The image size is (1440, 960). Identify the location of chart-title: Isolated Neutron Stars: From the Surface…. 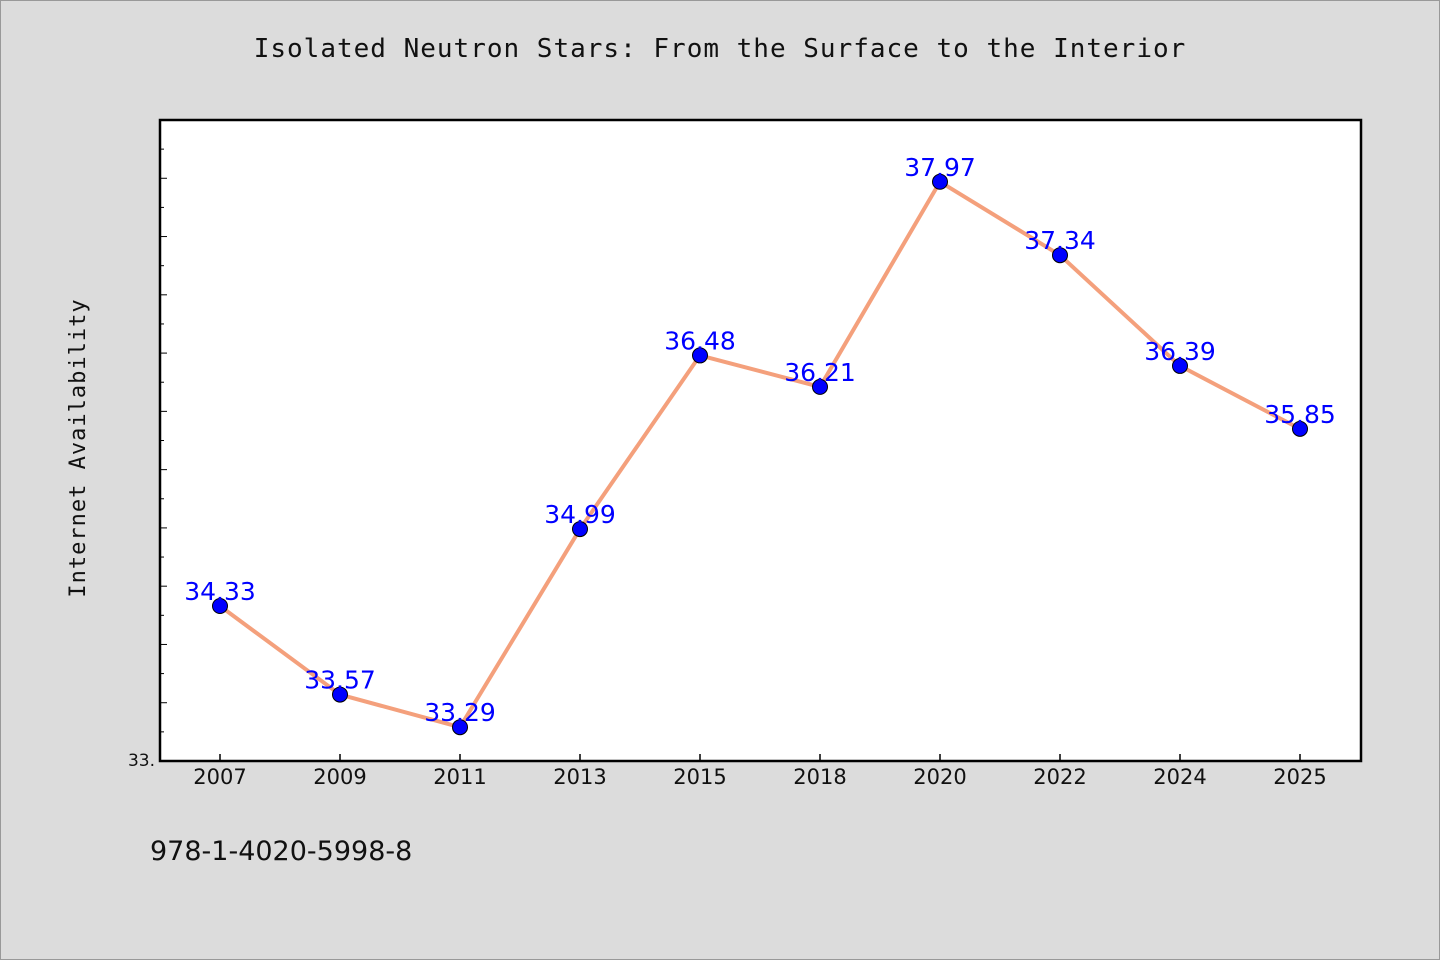
(720, 49).